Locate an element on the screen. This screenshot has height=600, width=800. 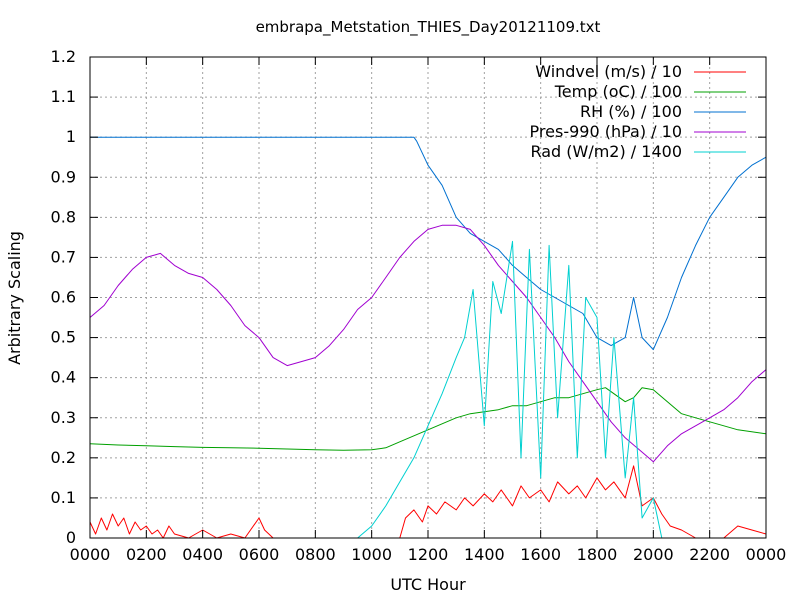
y-axis-label: Arbitrary Scaling is located at coordinates (14, 298).